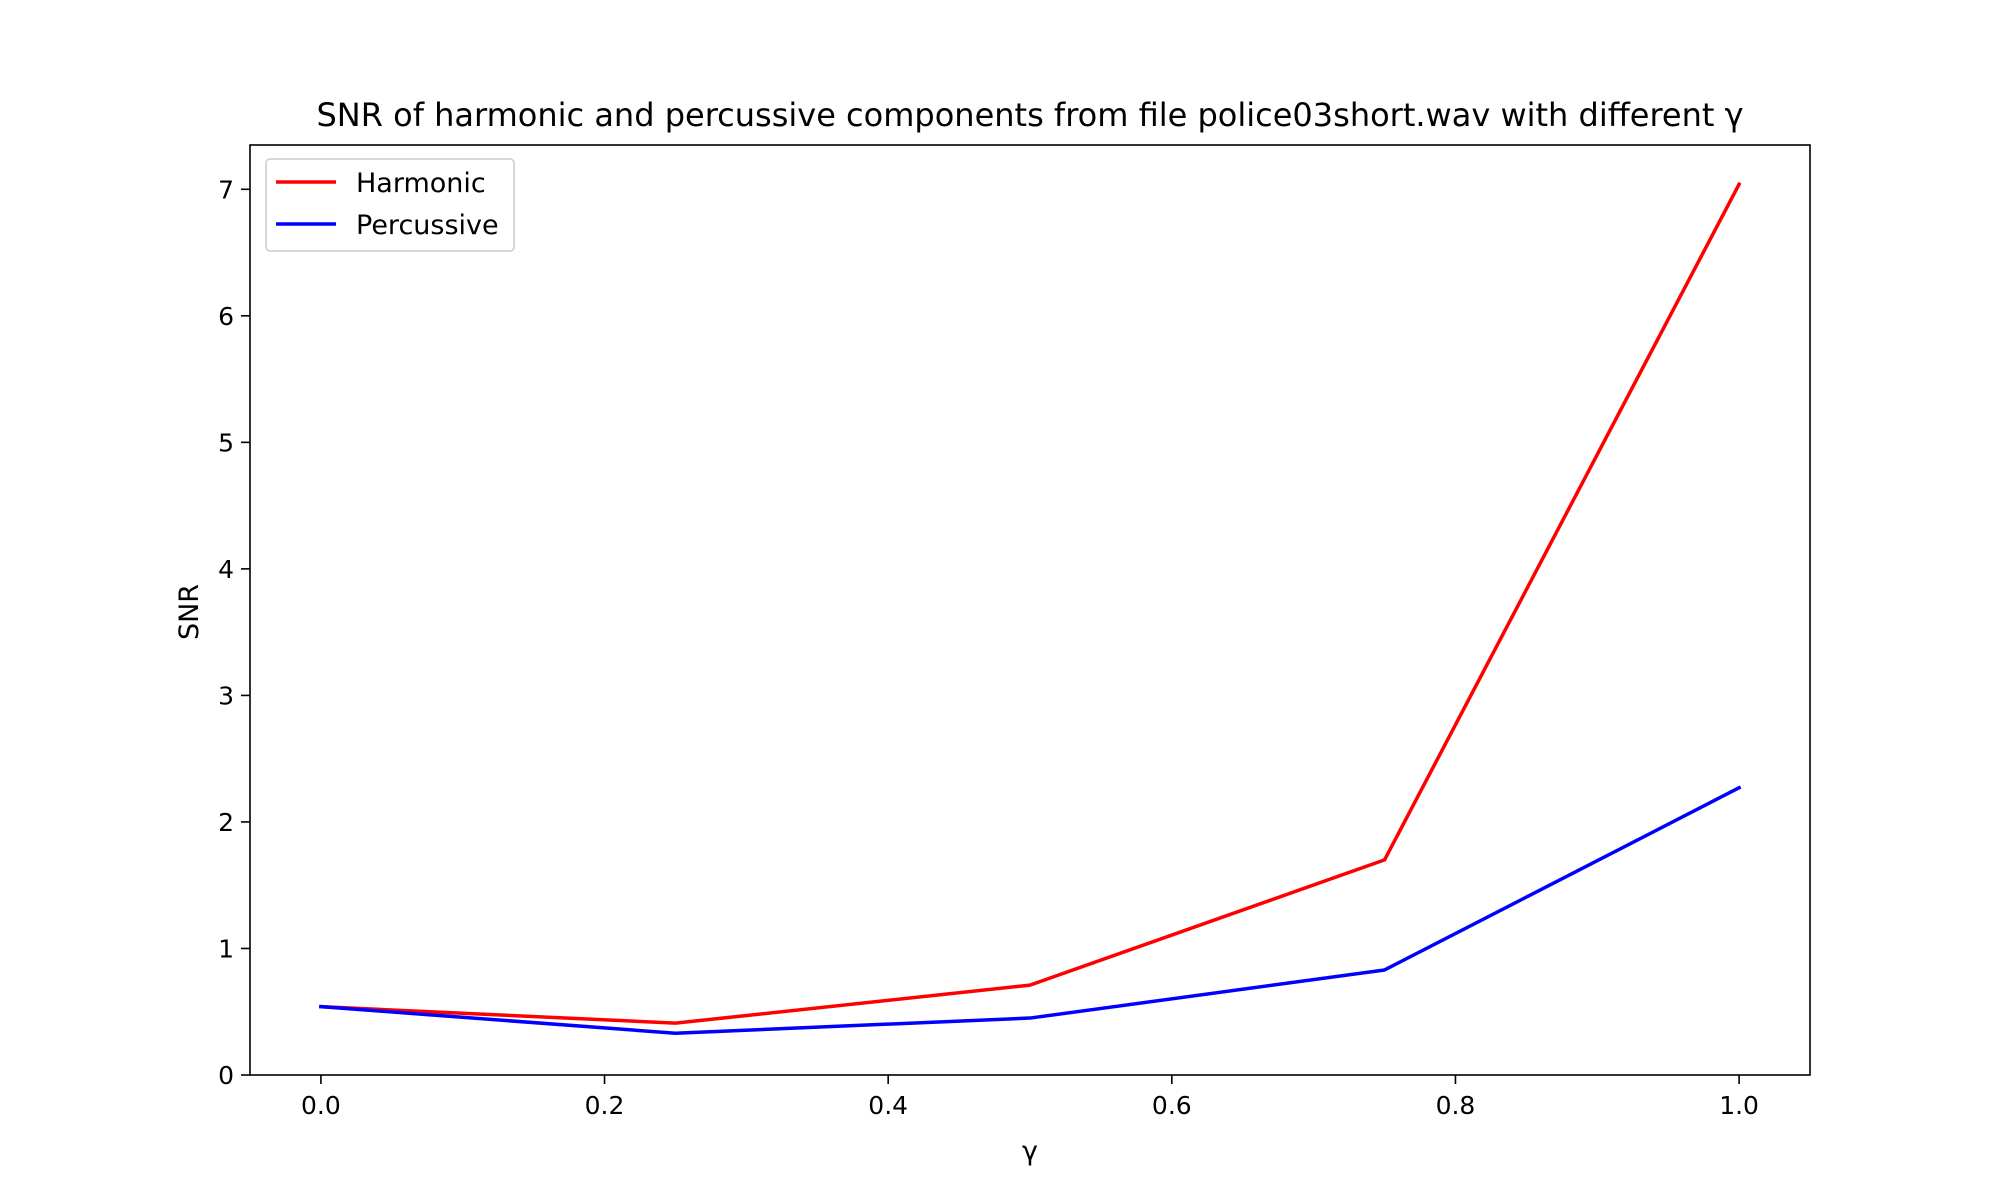 This screenshot has width=2000, height=1200. I want to click on y-tick-label: 5, so click(226, 442).